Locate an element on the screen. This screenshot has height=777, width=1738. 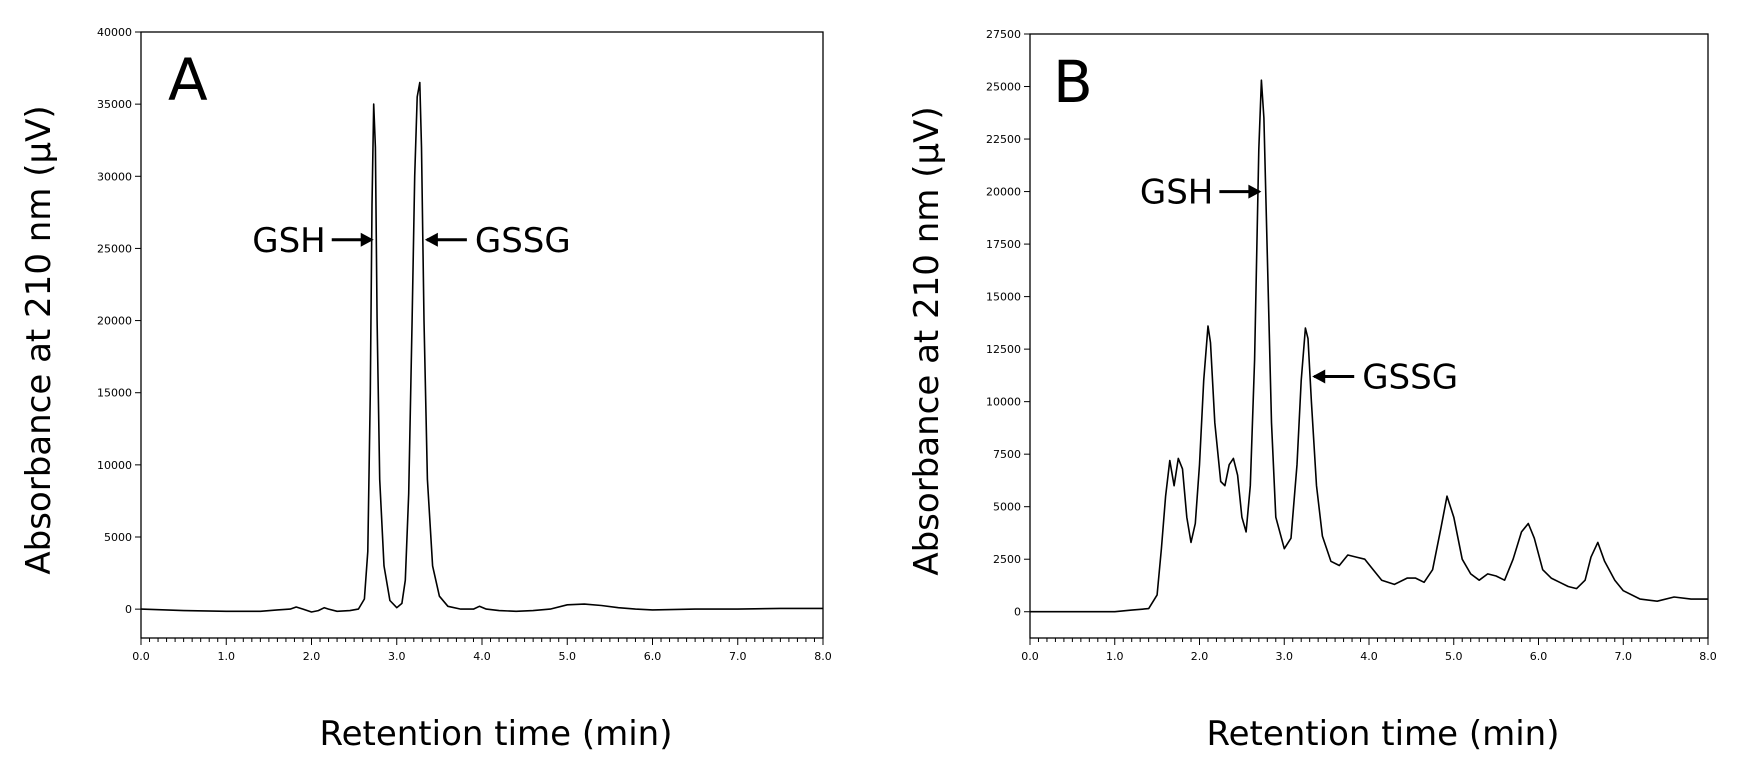
panel-label: B is located at coordinates (1073, 82).